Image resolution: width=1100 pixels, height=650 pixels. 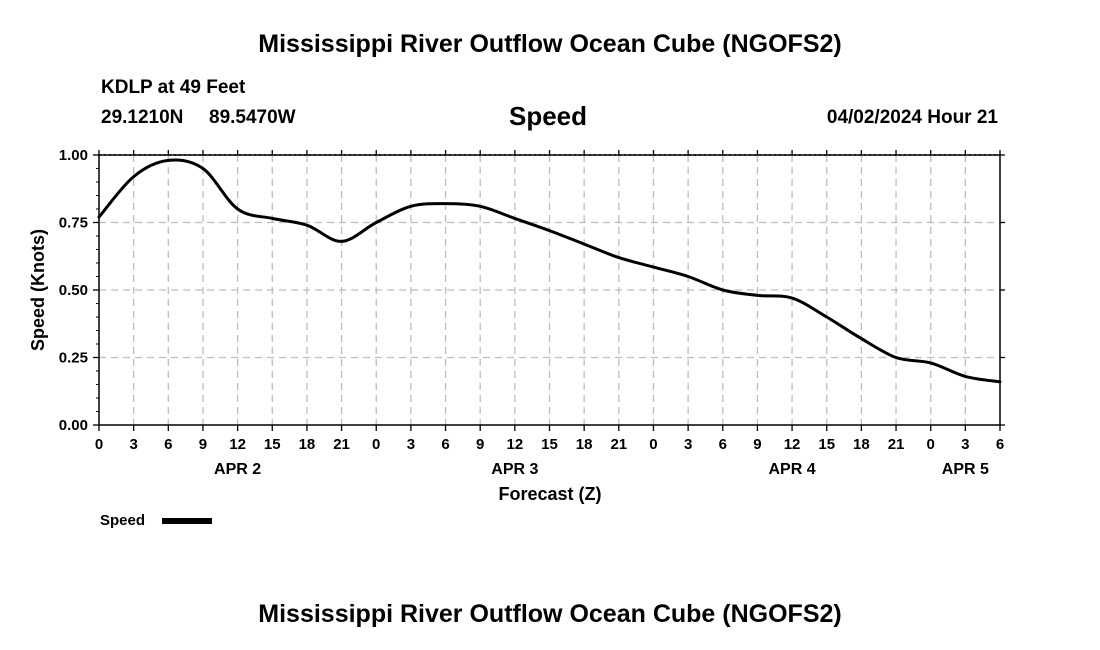 I want to click on station-name: KDLP at 49 Feet, so click(x=173, y=87).